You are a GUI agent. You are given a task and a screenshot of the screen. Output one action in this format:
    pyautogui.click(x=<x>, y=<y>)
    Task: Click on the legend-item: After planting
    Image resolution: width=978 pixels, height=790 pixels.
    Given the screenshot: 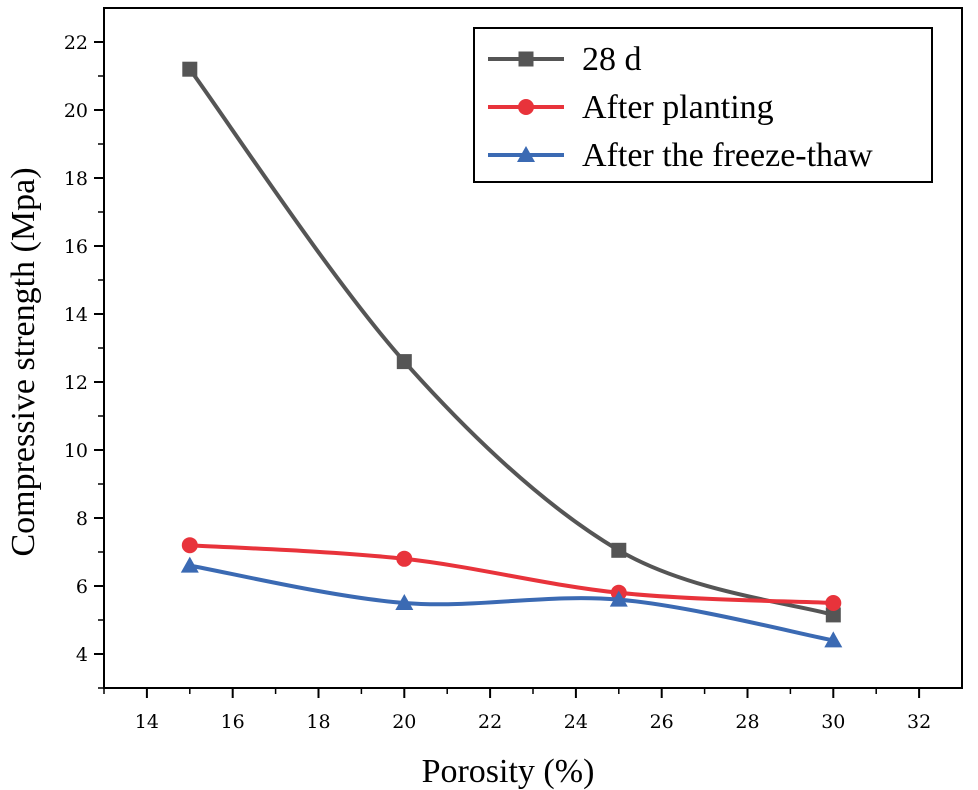 What is the action you would take?
    pyautogui.click(x=631, y=107)
    